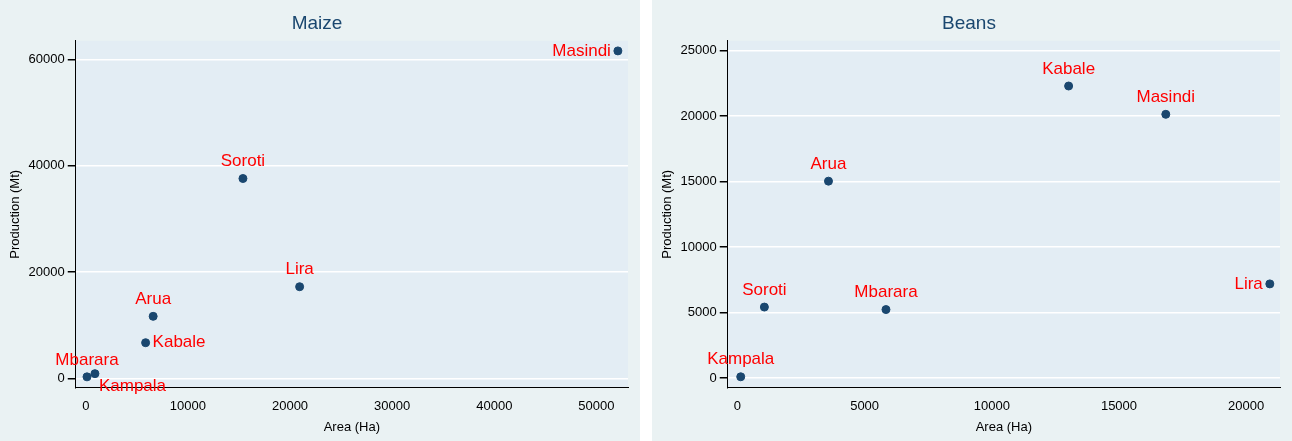 This screenshot has width=1292, height=441. I want to click on x-tick-label: 40000, so click(494, 406).